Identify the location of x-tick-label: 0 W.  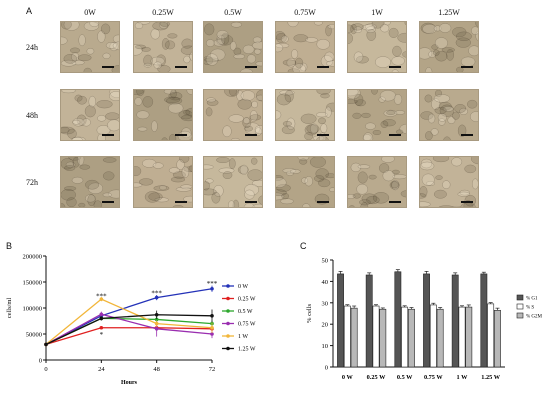
(348, 377).